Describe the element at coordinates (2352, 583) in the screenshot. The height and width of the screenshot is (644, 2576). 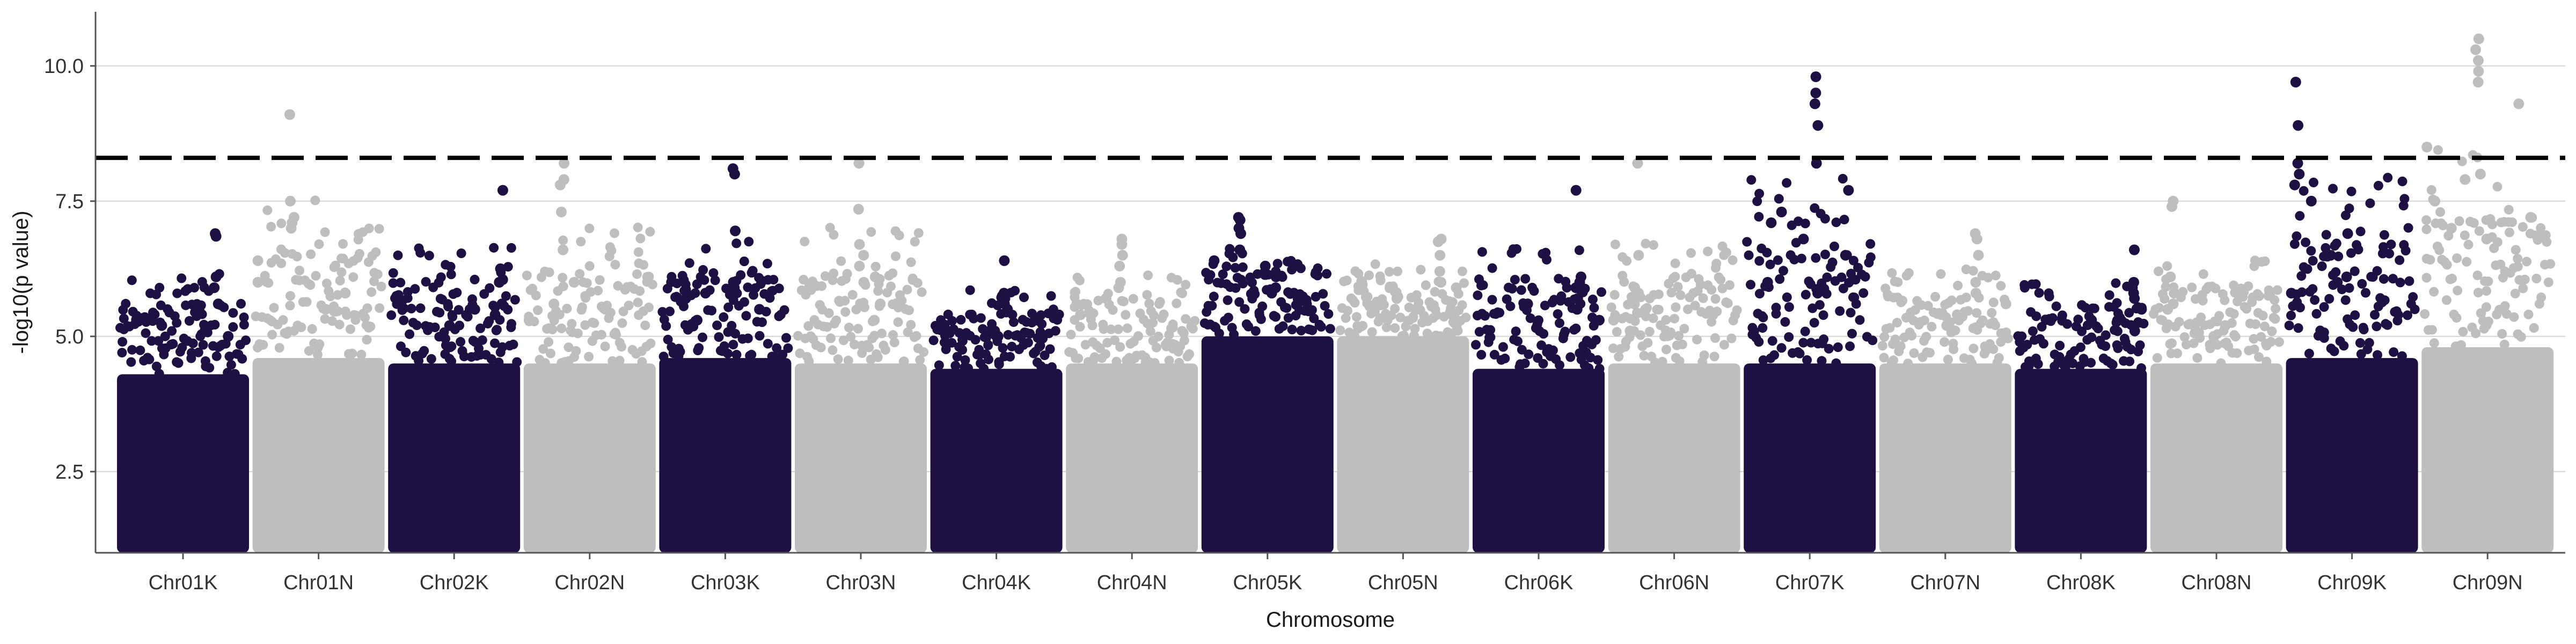
I see `x-tick-label: Chr09K` at that location.